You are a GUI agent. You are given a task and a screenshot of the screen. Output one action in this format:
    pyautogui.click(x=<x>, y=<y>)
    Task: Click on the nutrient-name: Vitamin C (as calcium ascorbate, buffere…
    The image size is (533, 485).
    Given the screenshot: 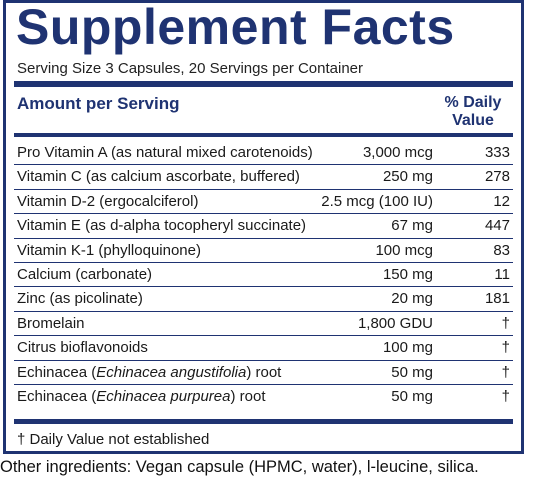 What is the action you would take?
    pyautogui.click(x=158, y=177)
    